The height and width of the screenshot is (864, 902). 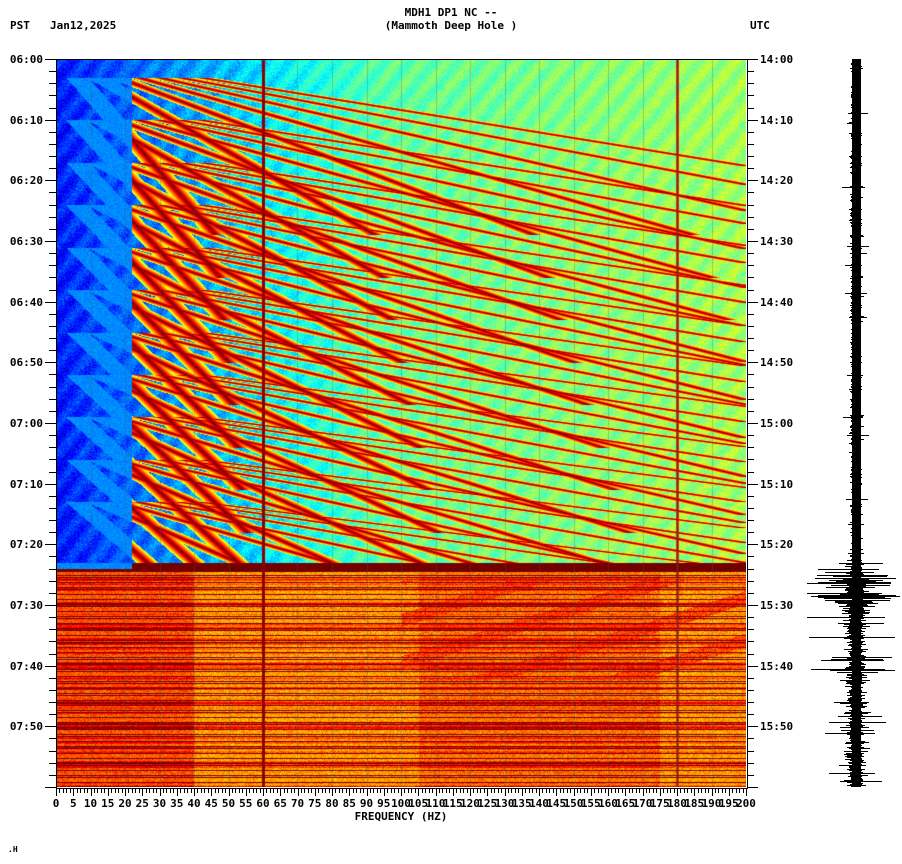 I want to click on time-tick-major, so click(x=50, y=181).